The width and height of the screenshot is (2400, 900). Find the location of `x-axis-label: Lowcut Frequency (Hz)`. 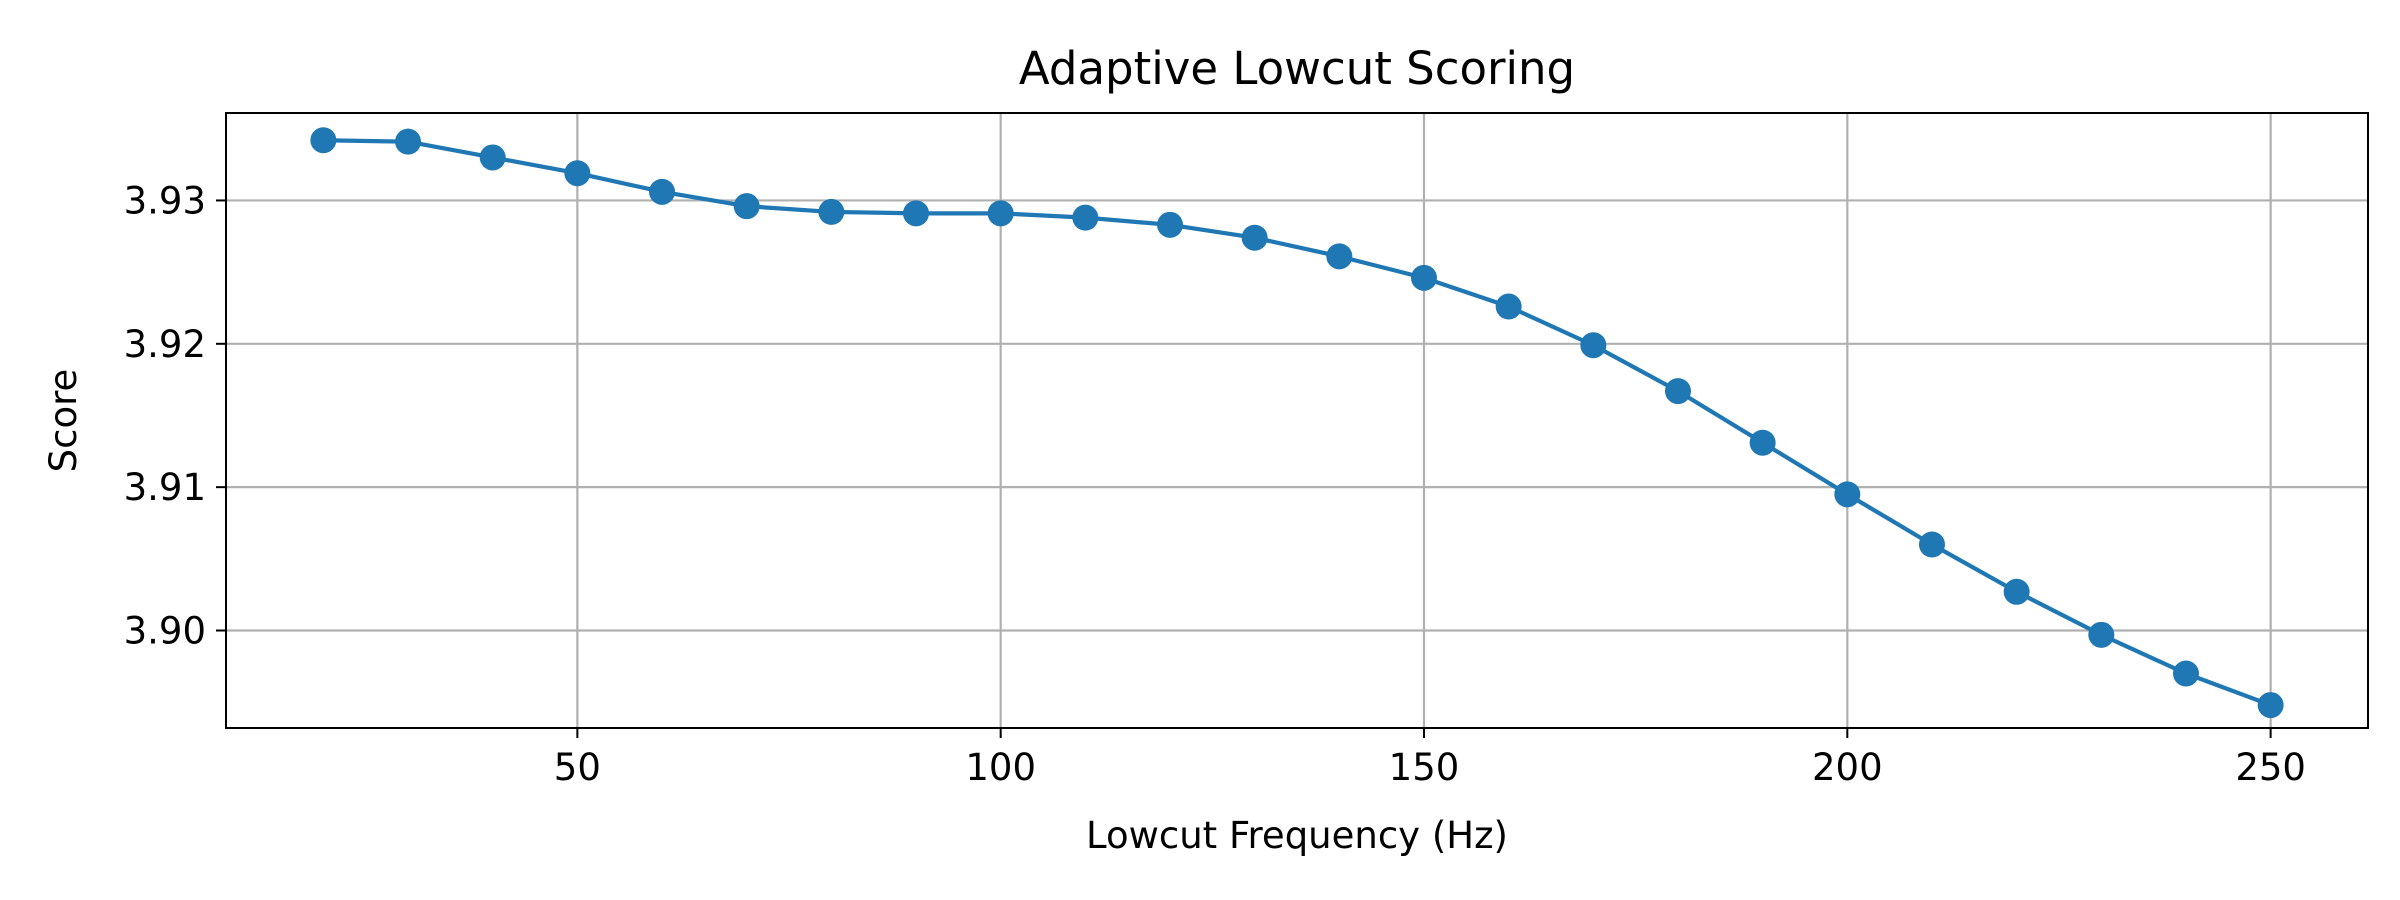

x-axis-label: Lowcut Frequency (Hz) is located at coordinates (1297, 835).